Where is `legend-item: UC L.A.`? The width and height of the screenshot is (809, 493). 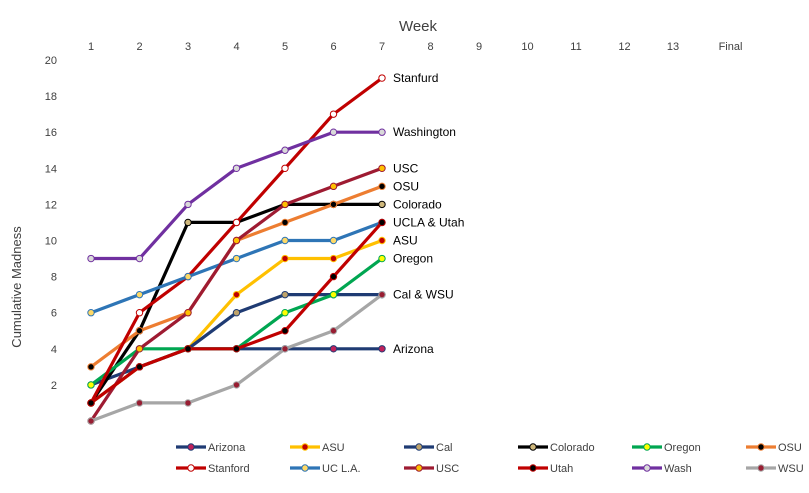
legend-item: UC L.A. is located at coordinates (325, 469).